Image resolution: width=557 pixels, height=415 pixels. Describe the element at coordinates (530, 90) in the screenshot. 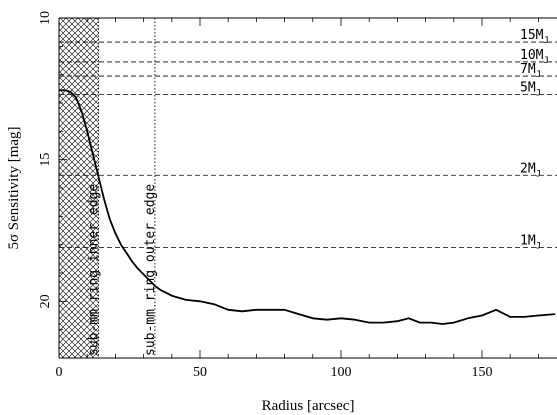

I see `mass-line-label: 5MJ` at that location.